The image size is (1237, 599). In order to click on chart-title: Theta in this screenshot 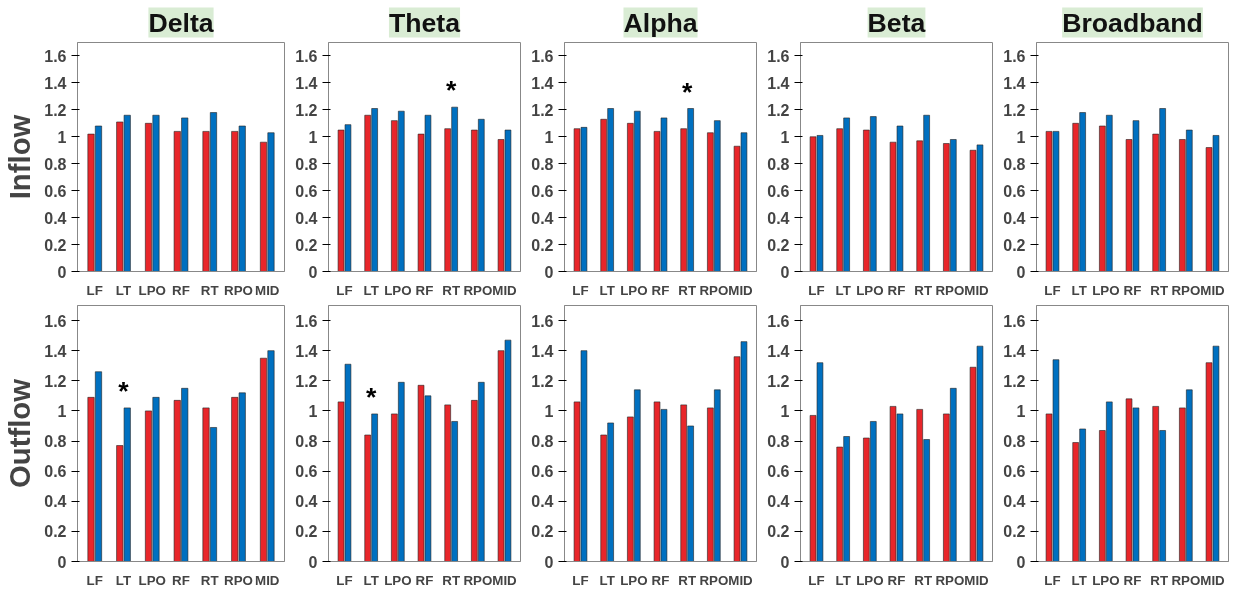, I will do `click(424, 22)`.